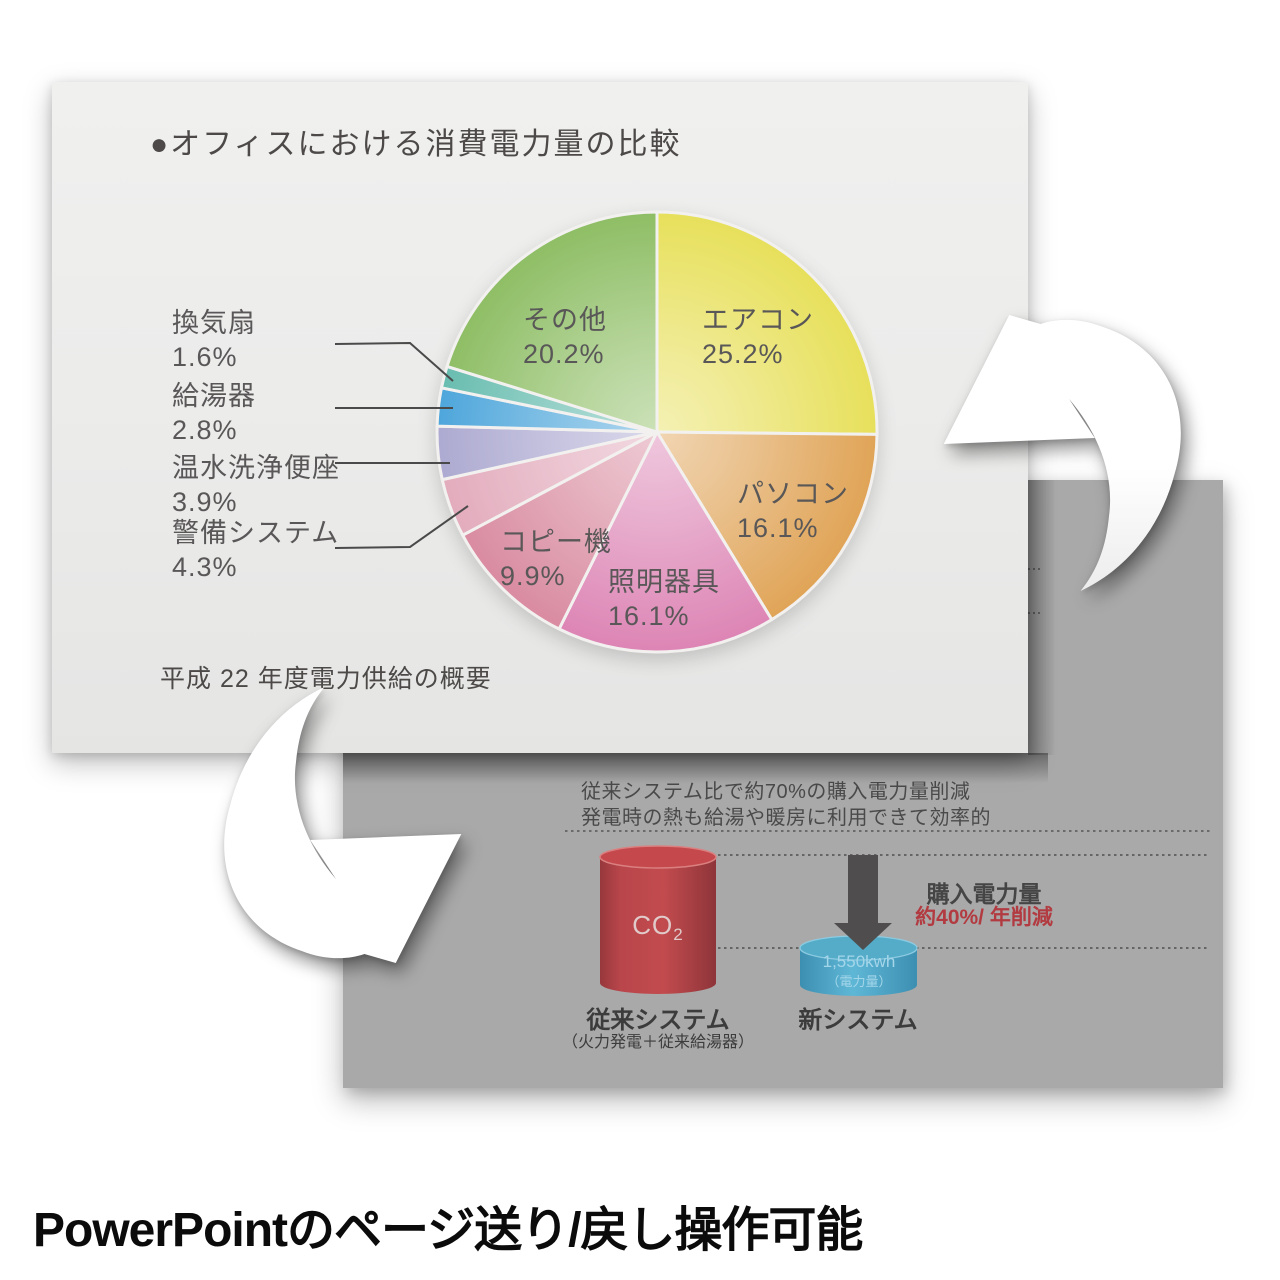 Image resolution: width=1280 pixels, height=1280 pixels. I want to click on heading-line-2: 発電時の熱も給湯や暖房に利用できて効率的, so click(786, 818).